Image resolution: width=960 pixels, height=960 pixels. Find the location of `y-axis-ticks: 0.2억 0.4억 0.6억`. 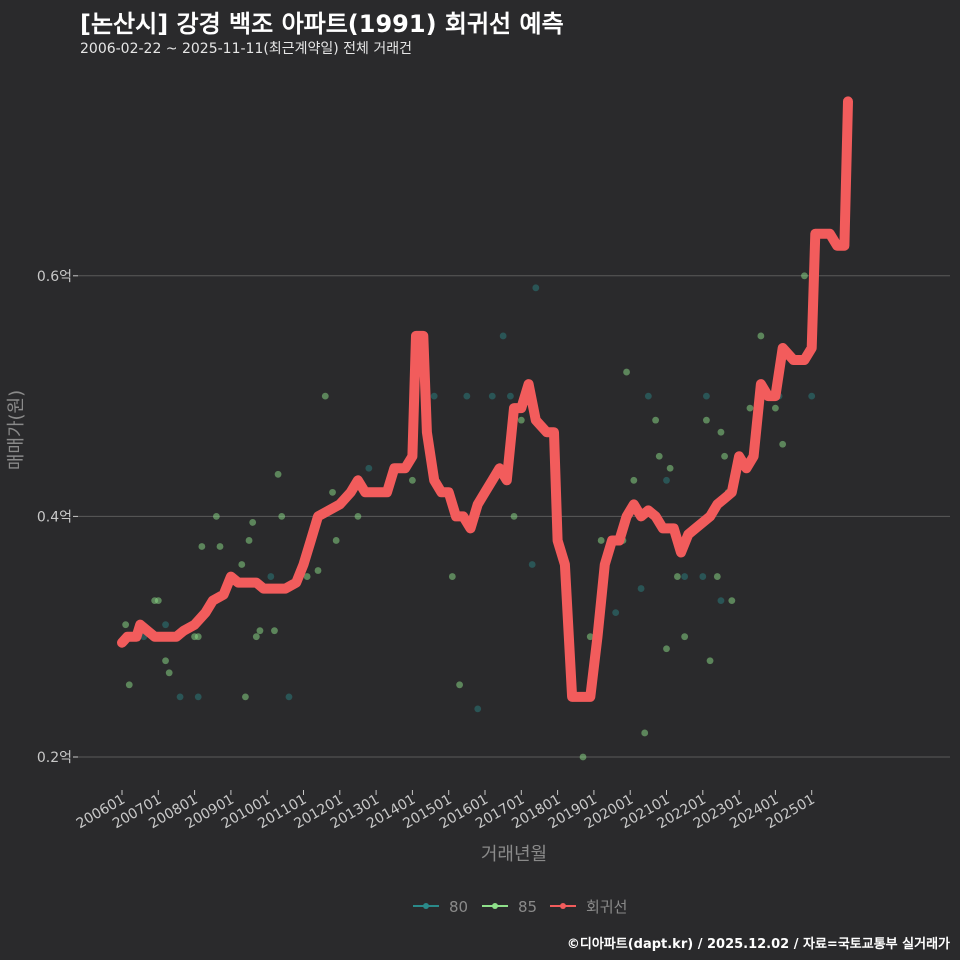

y-axis-ticks: 0.2억 0.4억 0.6억 is located at coordinates (57, 517).